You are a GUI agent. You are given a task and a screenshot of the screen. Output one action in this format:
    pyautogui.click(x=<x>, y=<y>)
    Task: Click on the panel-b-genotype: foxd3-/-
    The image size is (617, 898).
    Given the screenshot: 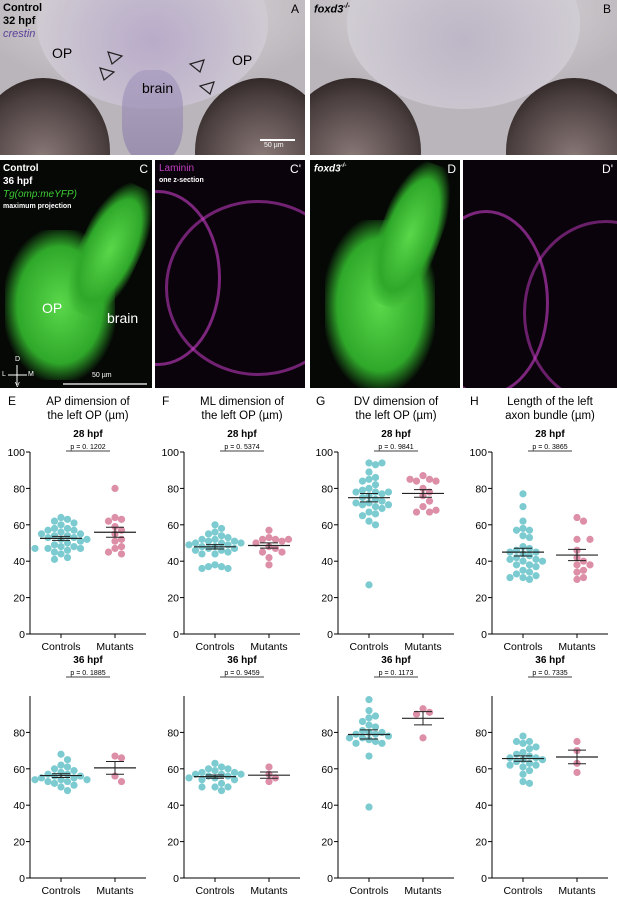 What is the action you would take?
    pyautogui.click(x=332, y=9)
    